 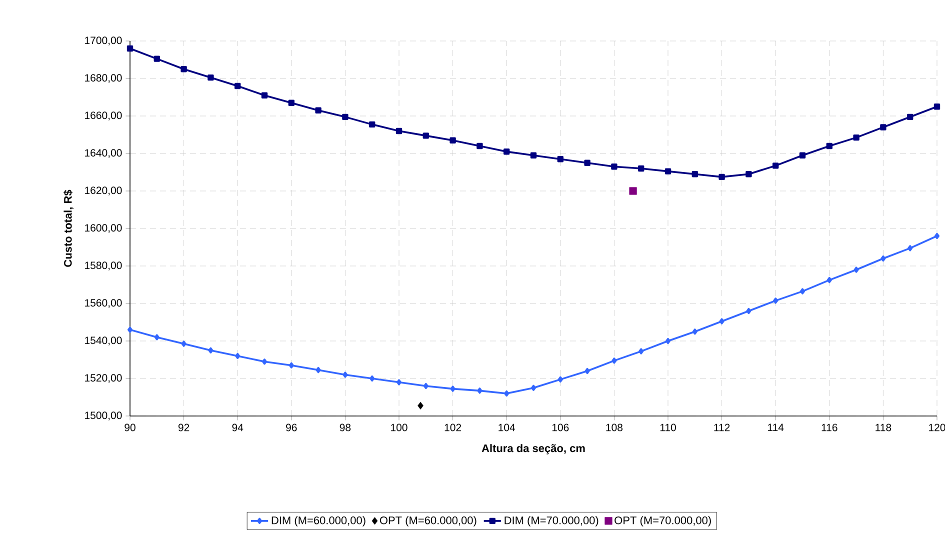 I want to click on x-tick-label: 94, so click(x=238, y=428).